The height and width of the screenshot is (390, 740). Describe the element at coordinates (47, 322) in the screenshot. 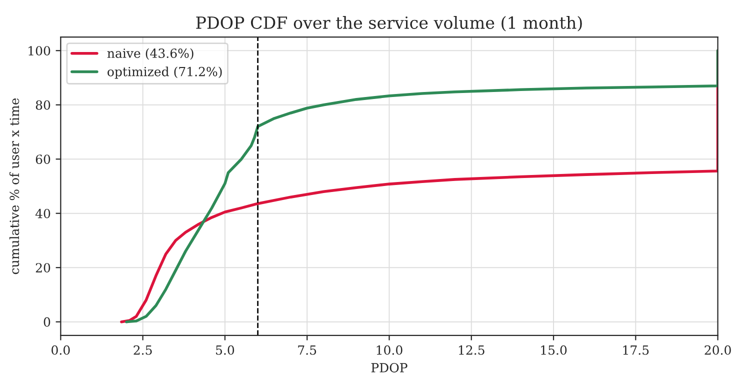

I see `y-tick-label: 0` at that location.